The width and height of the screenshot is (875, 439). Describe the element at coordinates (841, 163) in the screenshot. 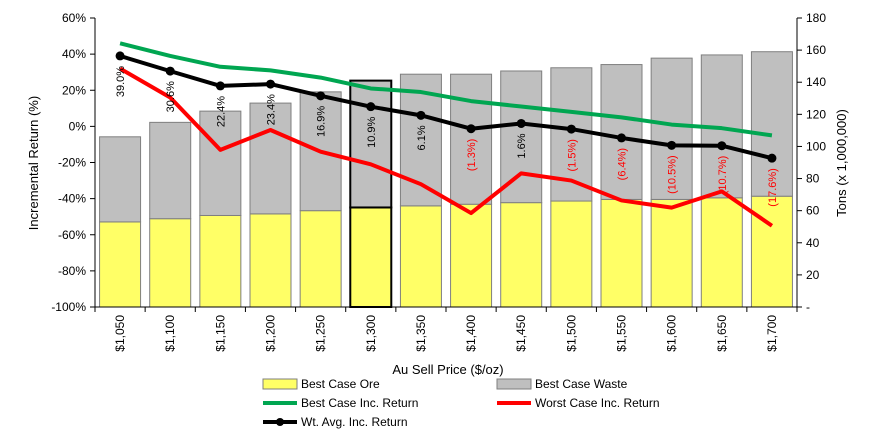

I see `y2-axis-title: Tons (x 1,000,000)` at that location.